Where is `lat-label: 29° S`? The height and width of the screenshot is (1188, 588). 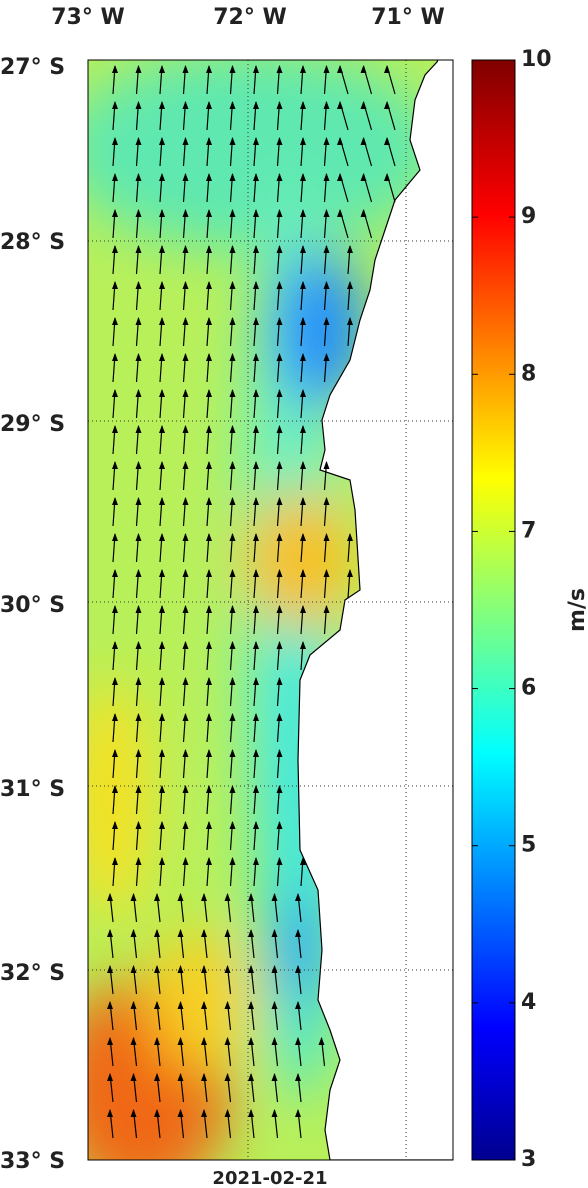
lat-label: 29° S is located at coordinates (32, 424).